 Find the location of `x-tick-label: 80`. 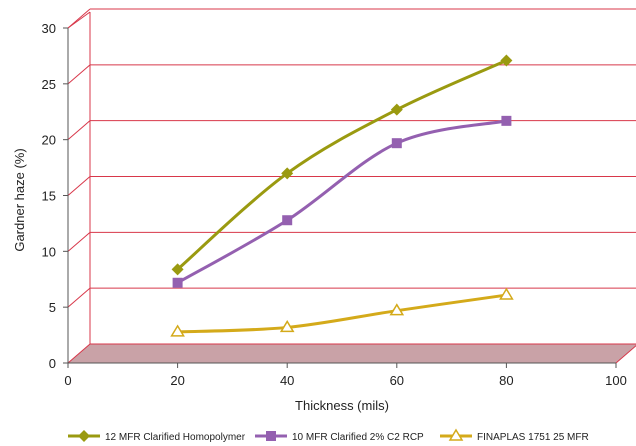

x-tick-label: 80 is located at coordinates (506, 380).